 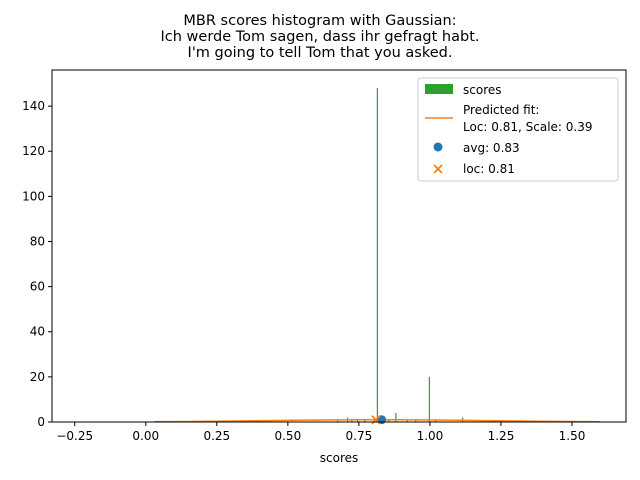 I want to click on y-tick-label: 120, so click(x=33, y=151).